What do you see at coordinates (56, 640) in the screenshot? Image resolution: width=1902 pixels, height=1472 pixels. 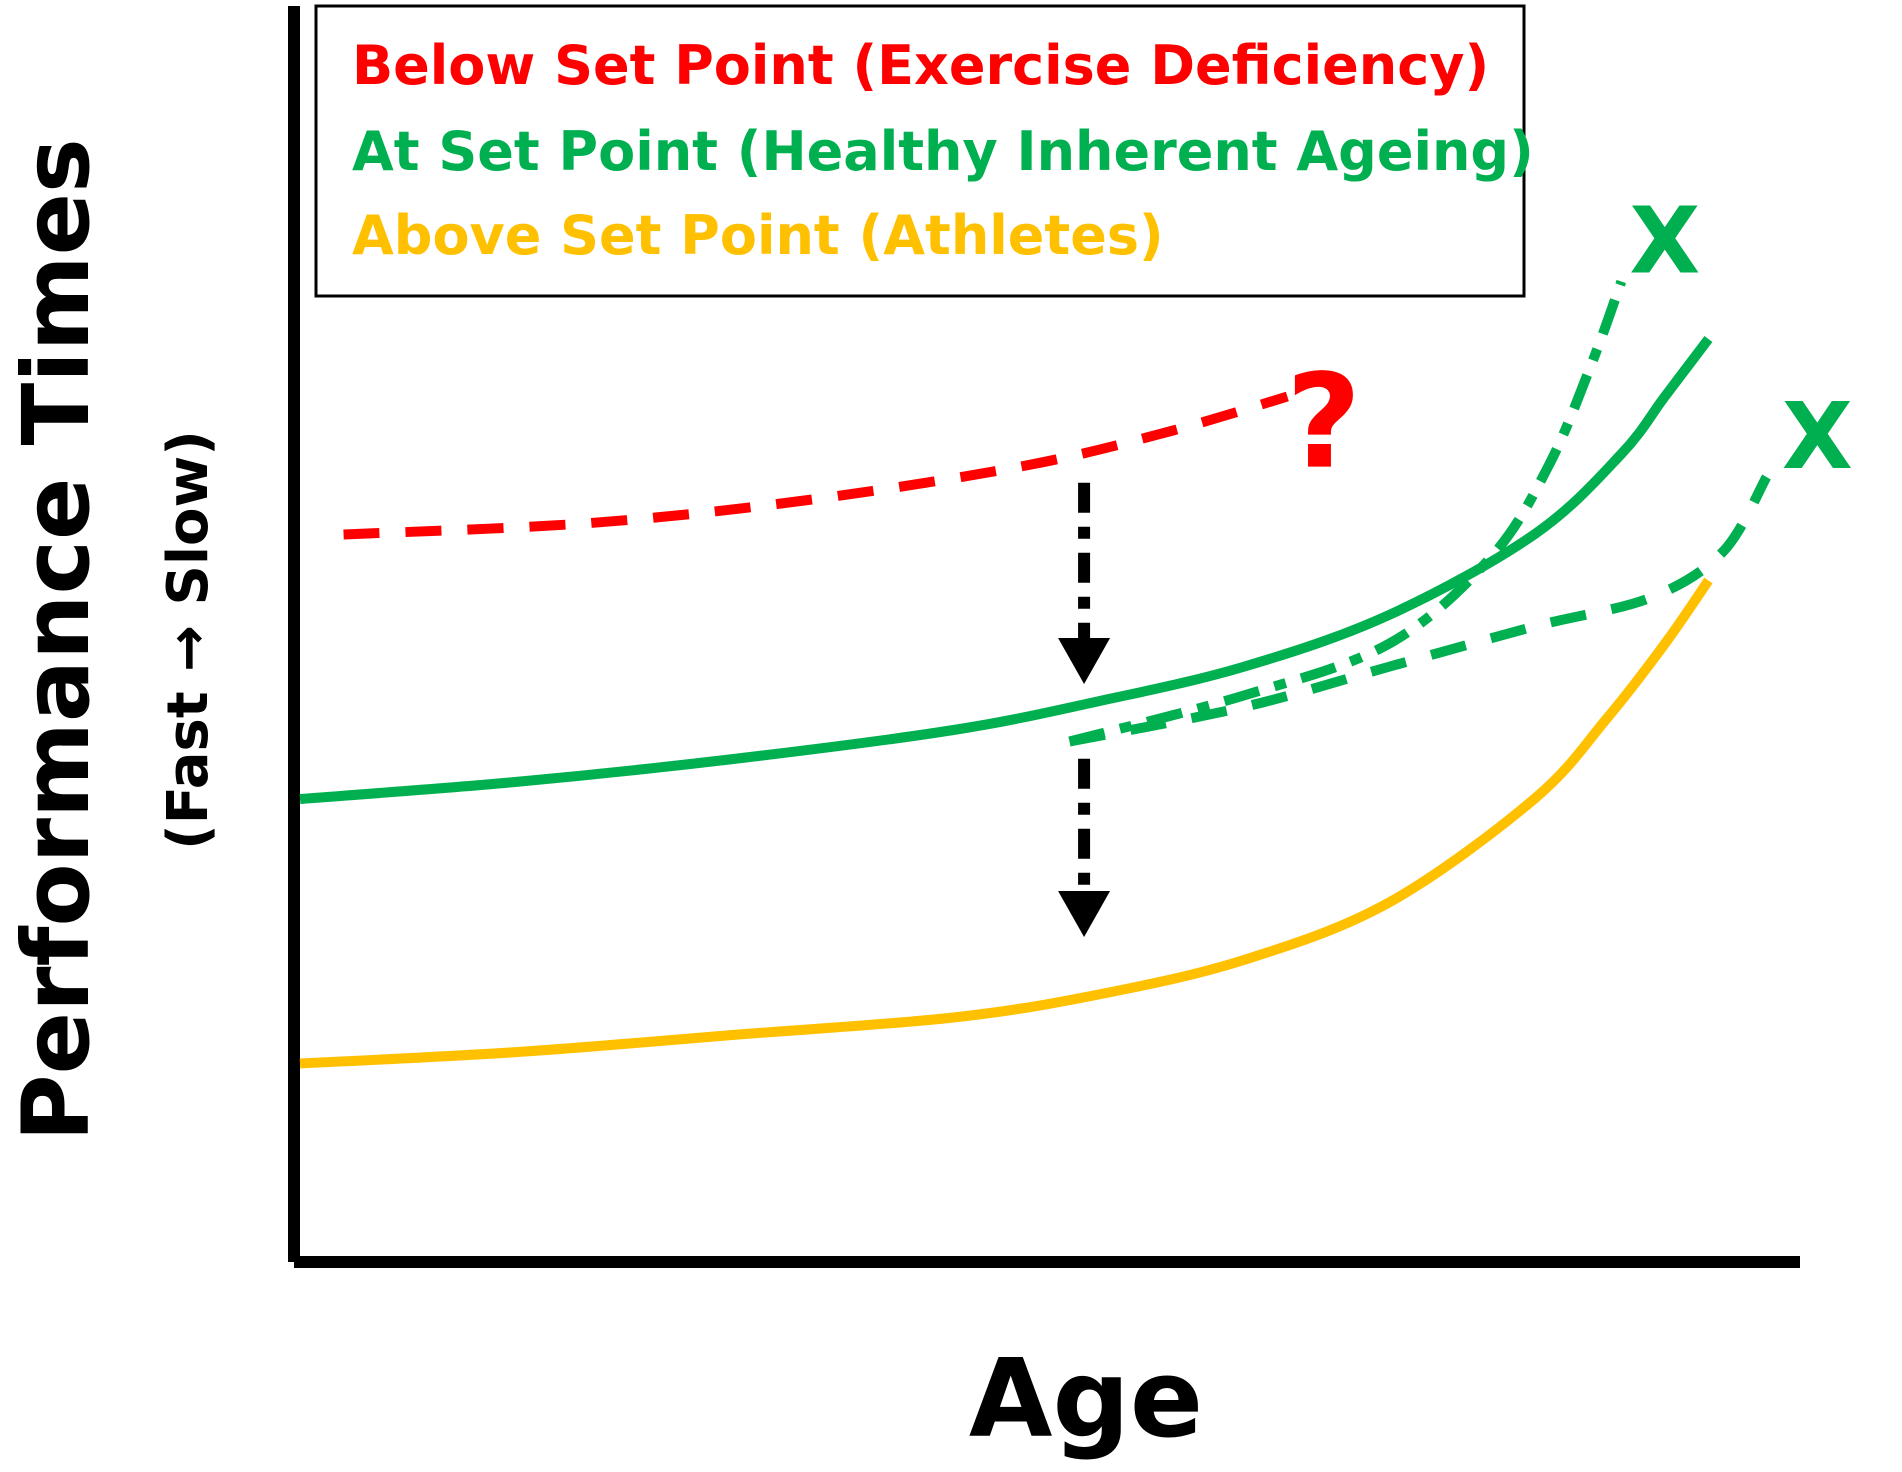 I see `y-axis-label: Performance Times` at bounding box center [56, 640].